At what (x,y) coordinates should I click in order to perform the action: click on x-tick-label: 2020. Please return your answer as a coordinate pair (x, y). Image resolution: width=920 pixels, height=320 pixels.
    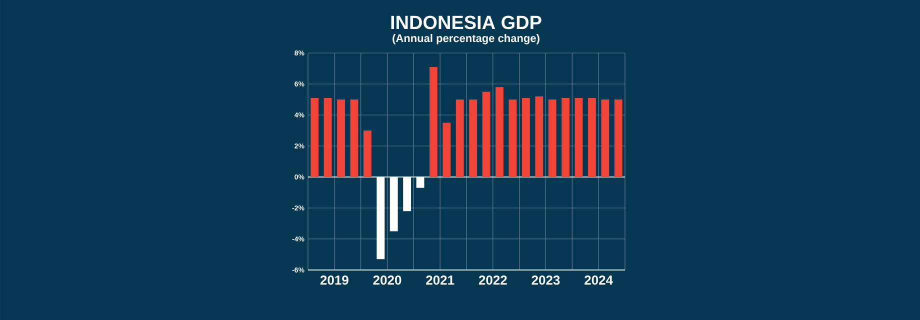
    Looking at the image, I should click on (387, 280).